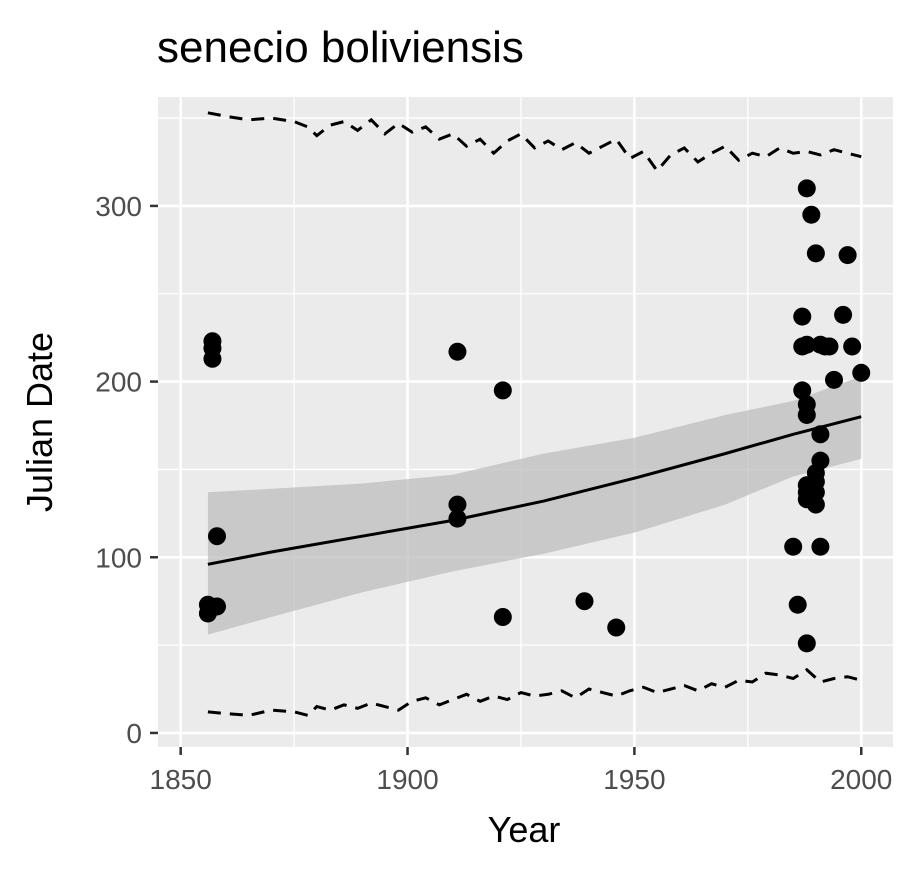  What do you see at coordinates (126, 470) in the screenshot?
I see `y-axis: 0 100 200 300` at bounding box center [126, 470].